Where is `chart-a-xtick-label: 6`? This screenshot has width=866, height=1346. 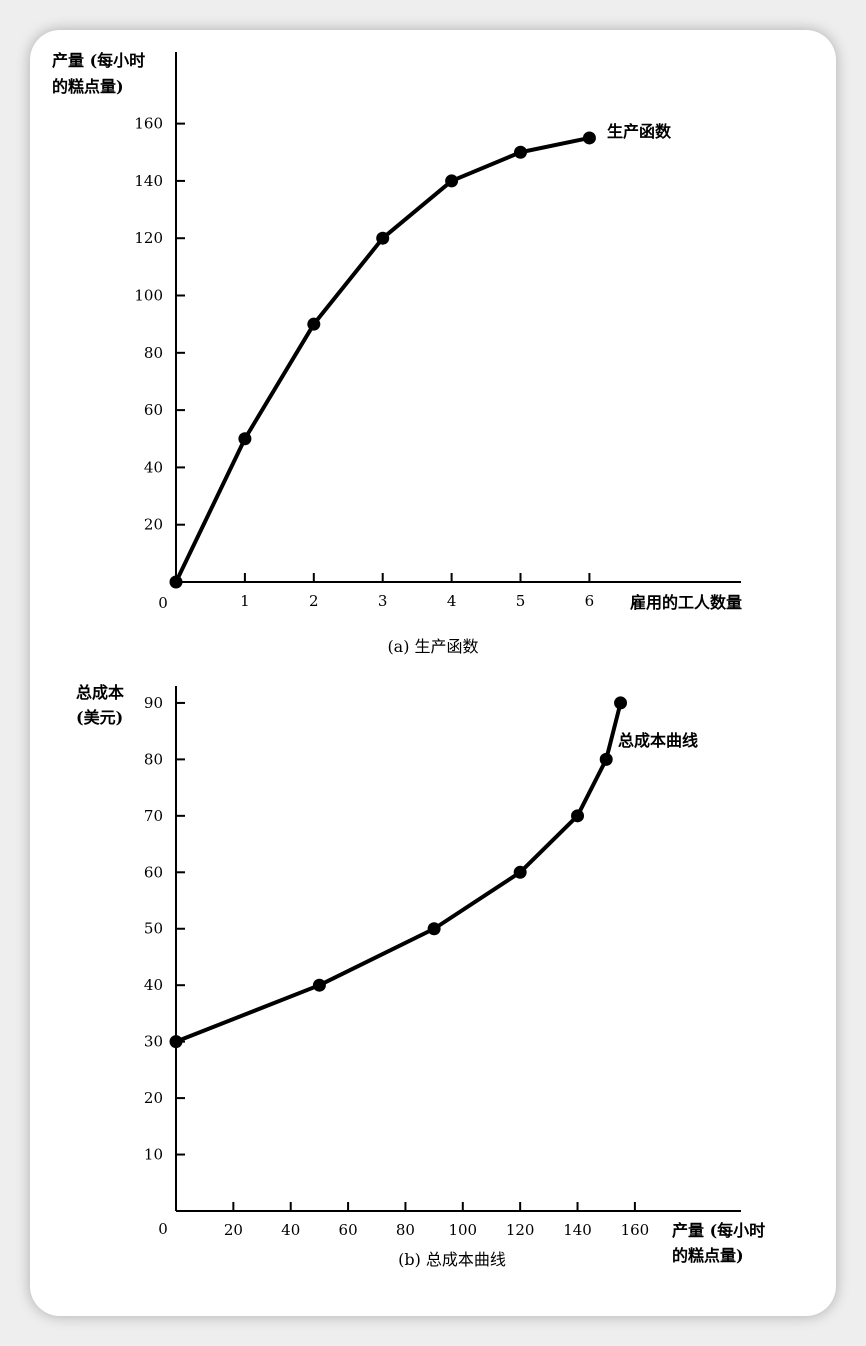
chart-a-xtick-label: 6 is located at coordinates (590, 601).